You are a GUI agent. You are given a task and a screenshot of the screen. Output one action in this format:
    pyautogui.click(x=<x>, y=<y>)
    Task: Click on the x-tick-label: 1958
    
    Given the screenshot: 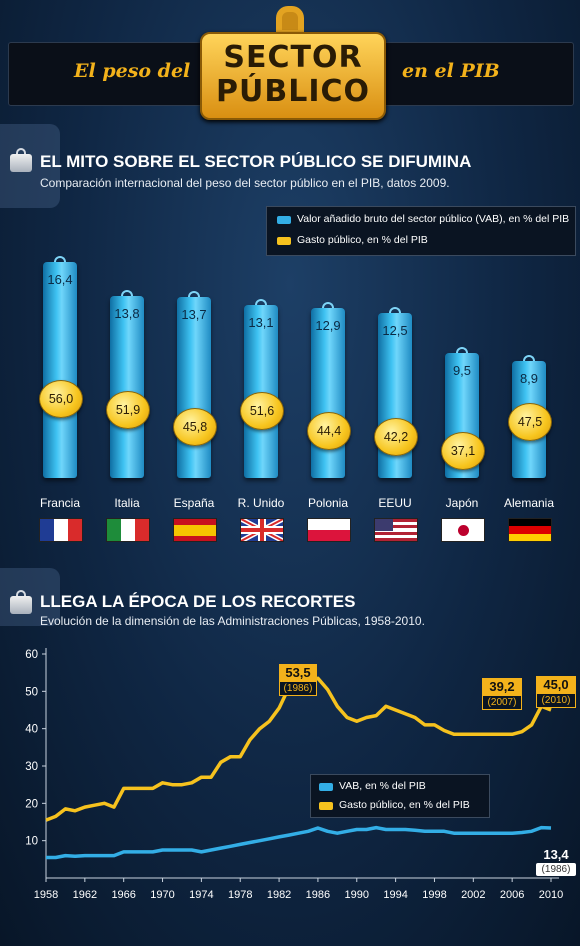 What is the action you would take?
    pyautogui.click(x=46, y=895)
    